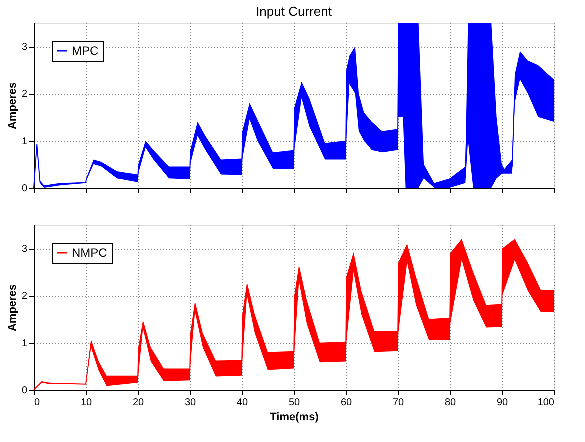 The width and height of the screenshot is (585, 442). What do you see at coordinates (190, 403) in the screenshot?
I see `x-tick-label: 30` at bounding box center [190, 403].